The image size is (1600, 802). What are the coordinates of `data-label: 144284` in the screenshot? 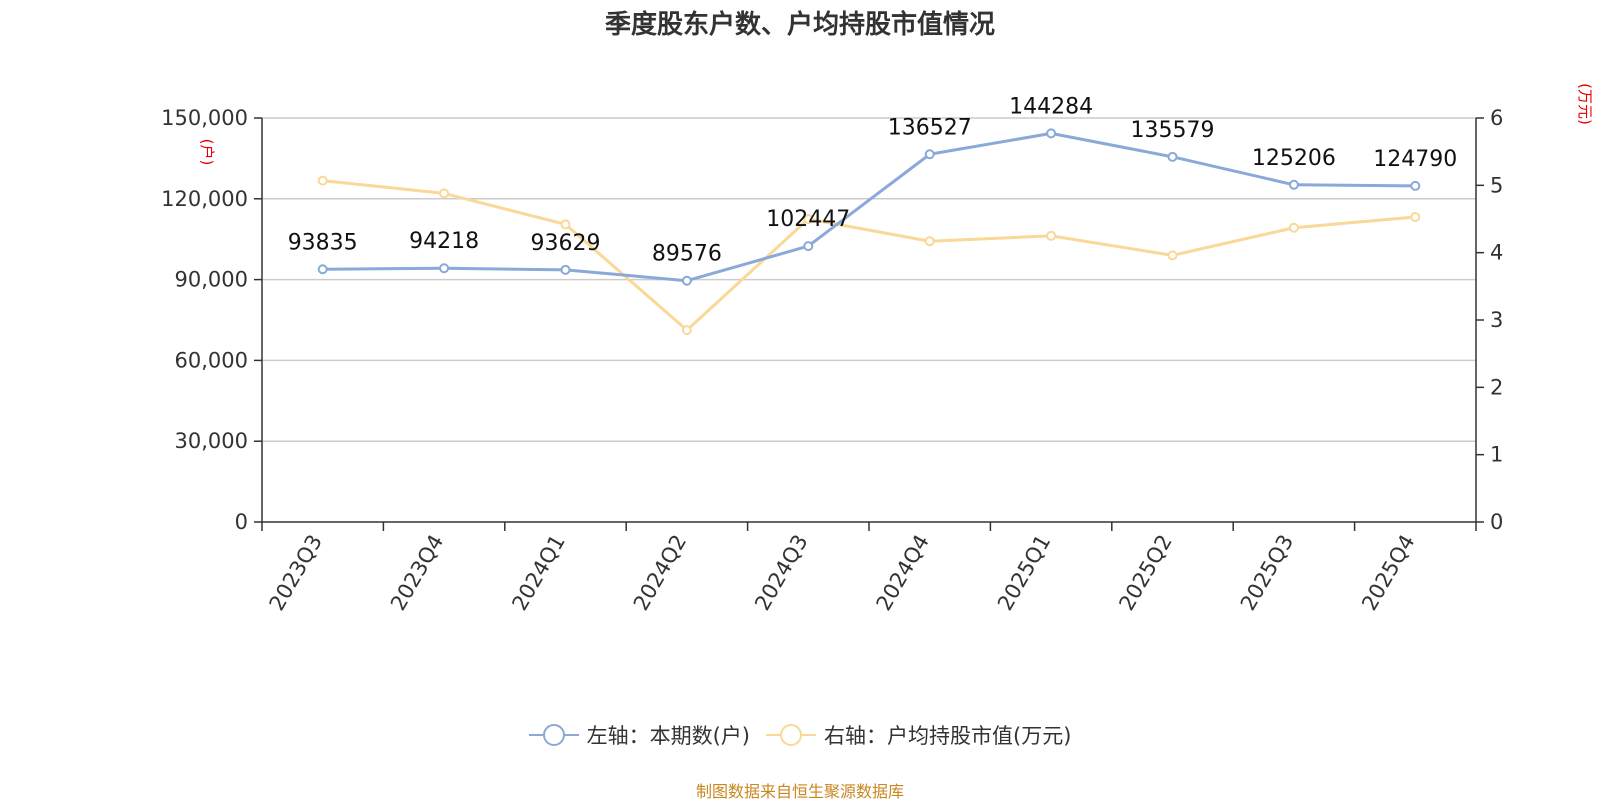 It's located at (1051, 106).